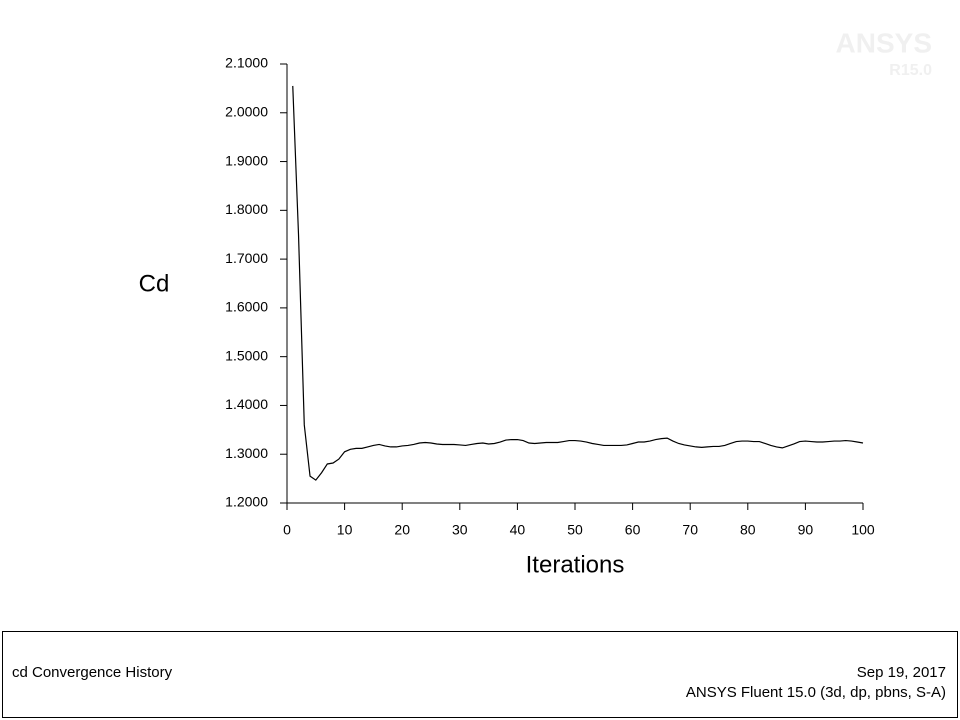 The height and width of the screenshot is (720, 960). What do you see at coordinates (246, 502) in the screenshot?
I see `y-tick-label: 1.2000` at bounding box center [246, 502].